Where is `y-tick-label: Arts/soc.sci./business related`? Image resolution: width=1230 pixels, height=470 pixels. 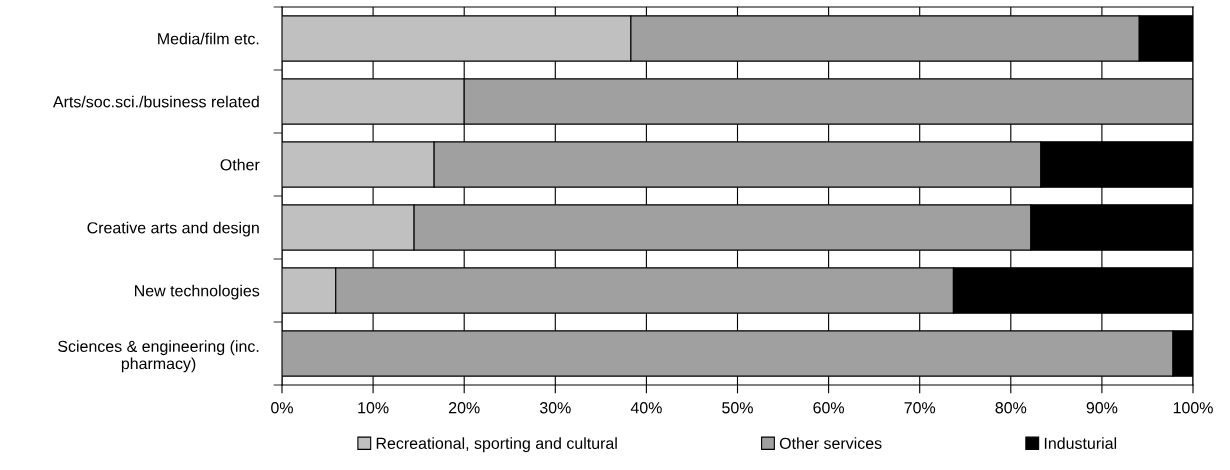 y-tick-label: Arts/soc.sci./business related is located at coordinates (155, 101).